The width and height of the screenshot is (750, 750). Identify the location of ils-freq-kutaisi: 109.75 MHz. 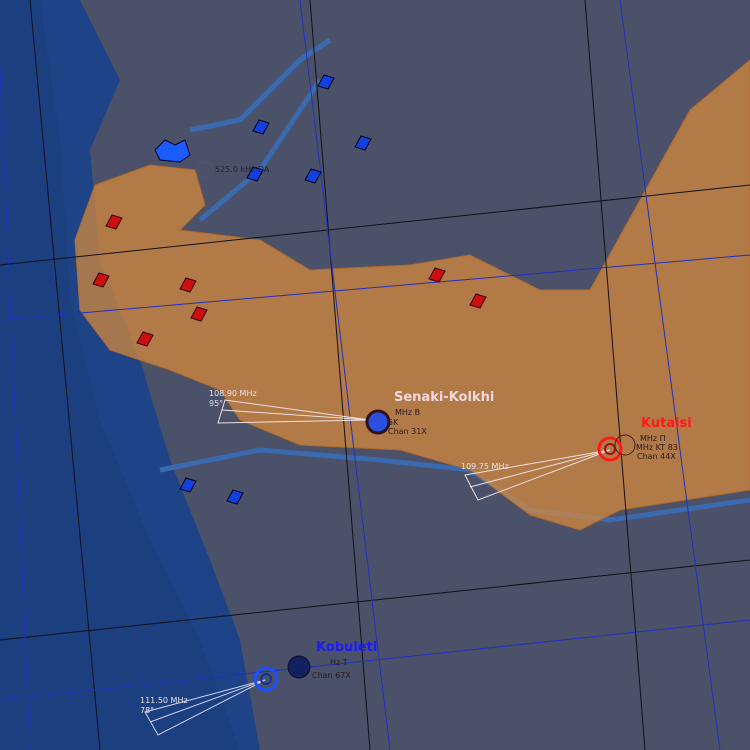
(485, 466).